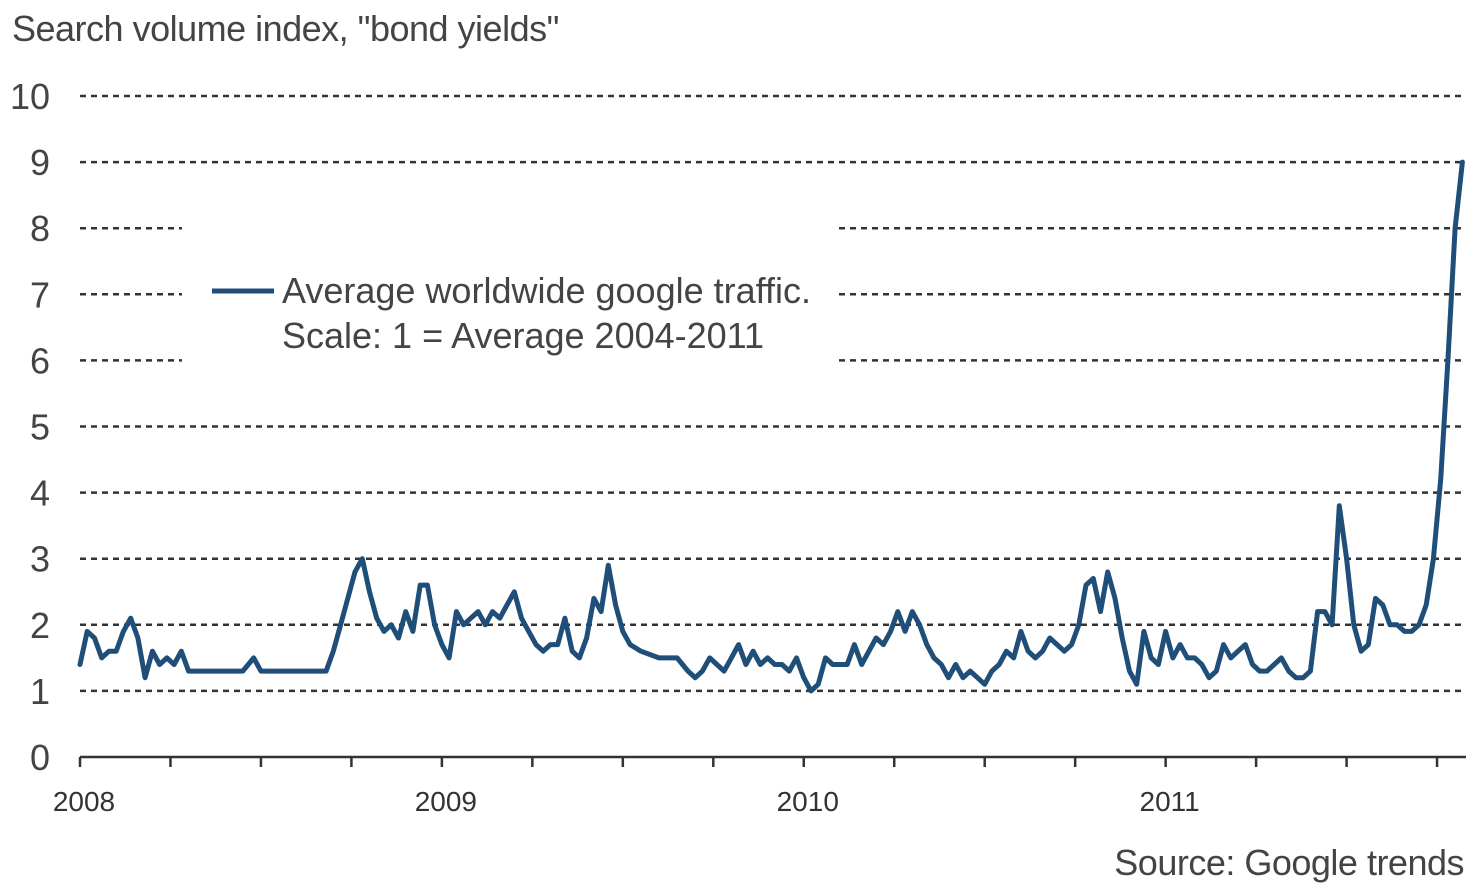 The image size is (1470, 886). Describe the element at coordinates (808, 801) in the screenshot. I see `x-tick-label-2010: 2010` at that location.